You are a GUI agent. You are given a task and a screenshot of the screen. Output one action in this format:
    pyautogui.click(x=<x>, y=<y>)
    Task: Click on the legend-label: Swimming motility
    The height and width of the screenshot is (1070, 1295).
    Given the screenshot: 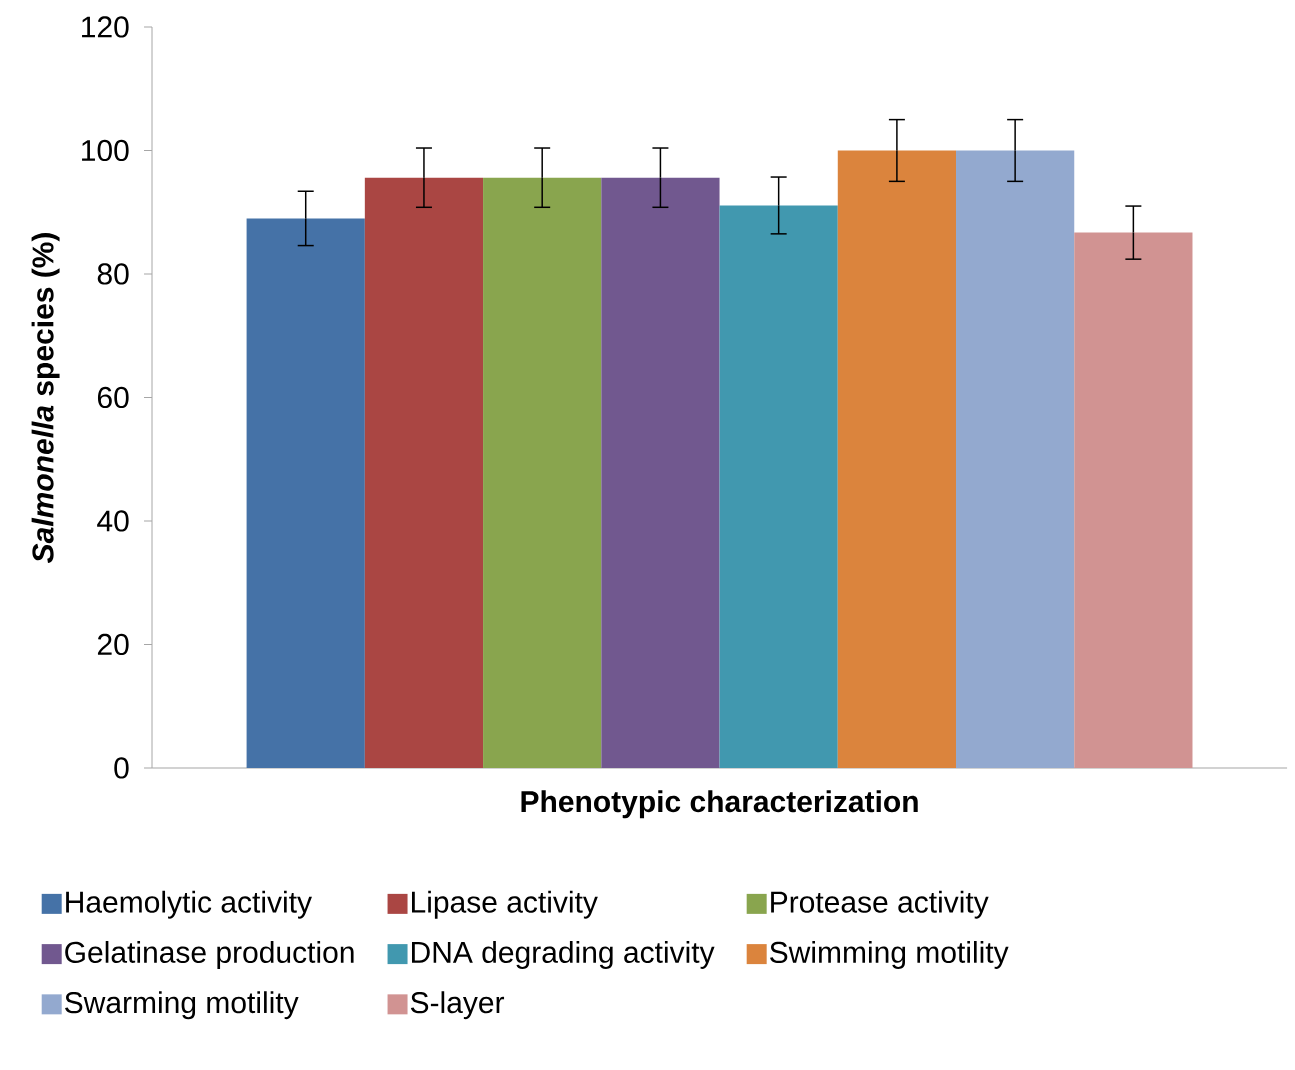 What is the action you would take?
    pyautogui.click(x=889, y=954)
    